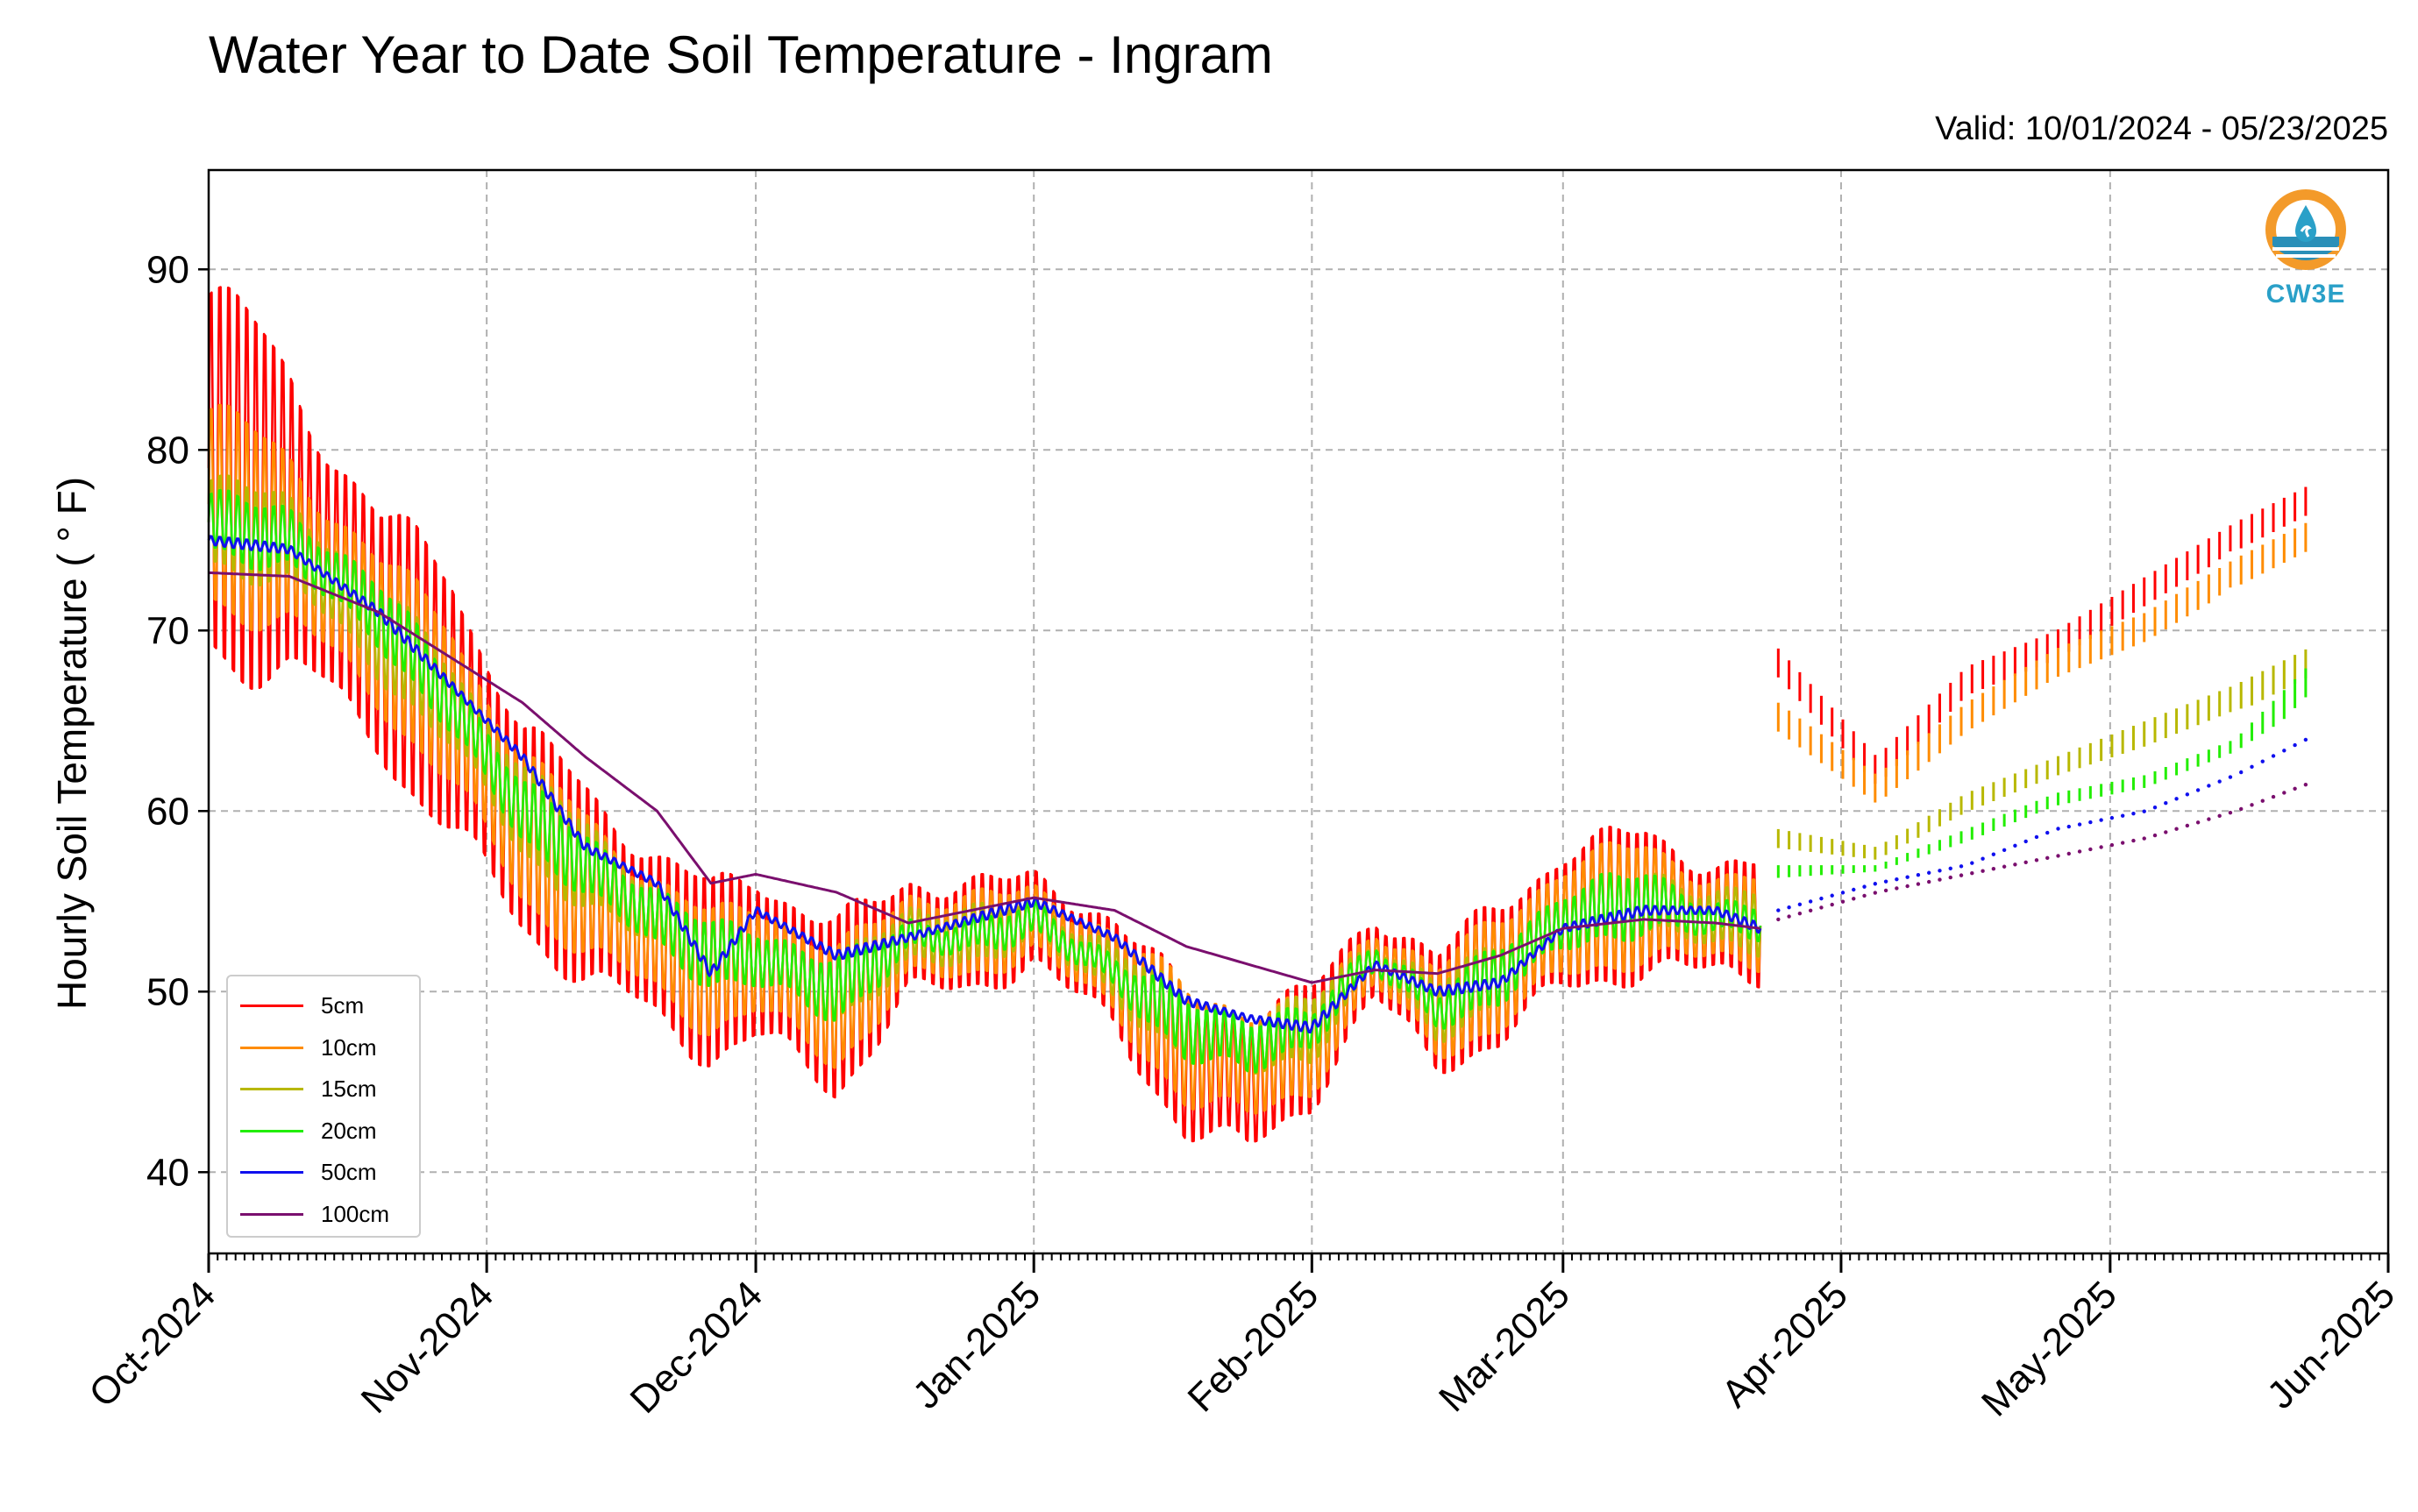 The height and width of the screenshot is (1512, 2418). Describe the element at coordinates (1504, 1346) in the screenshot. I see `x-tick-label: Mar-2025` at that location.